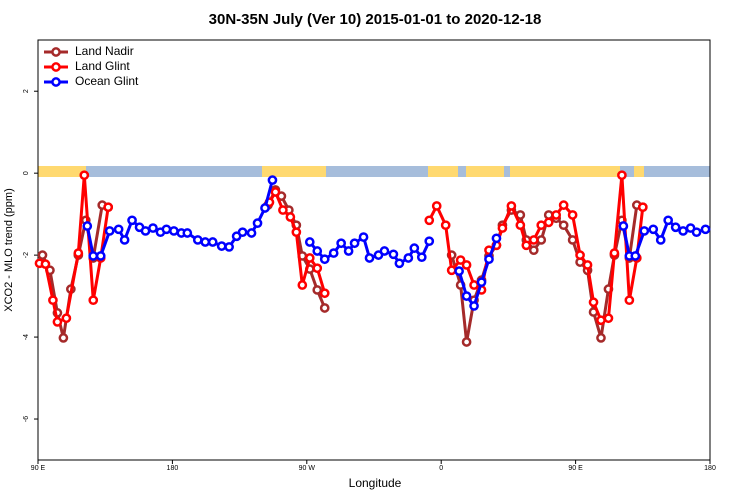 This screenshot has height=500, width=750. I want to click on x-axis-label: Longitude, so click(375, 483).